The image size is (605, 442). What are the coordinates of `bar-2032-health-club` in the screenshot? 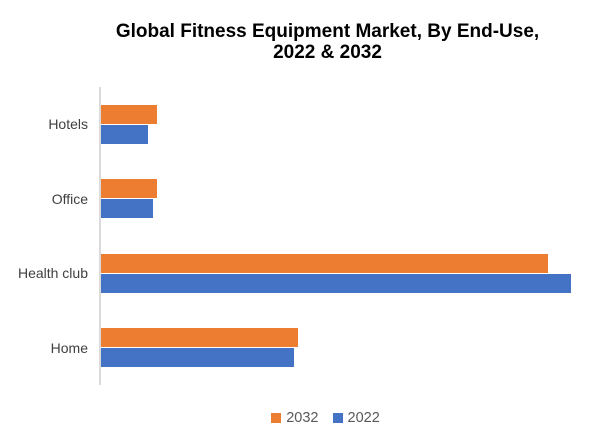 It's located at (324, 263).